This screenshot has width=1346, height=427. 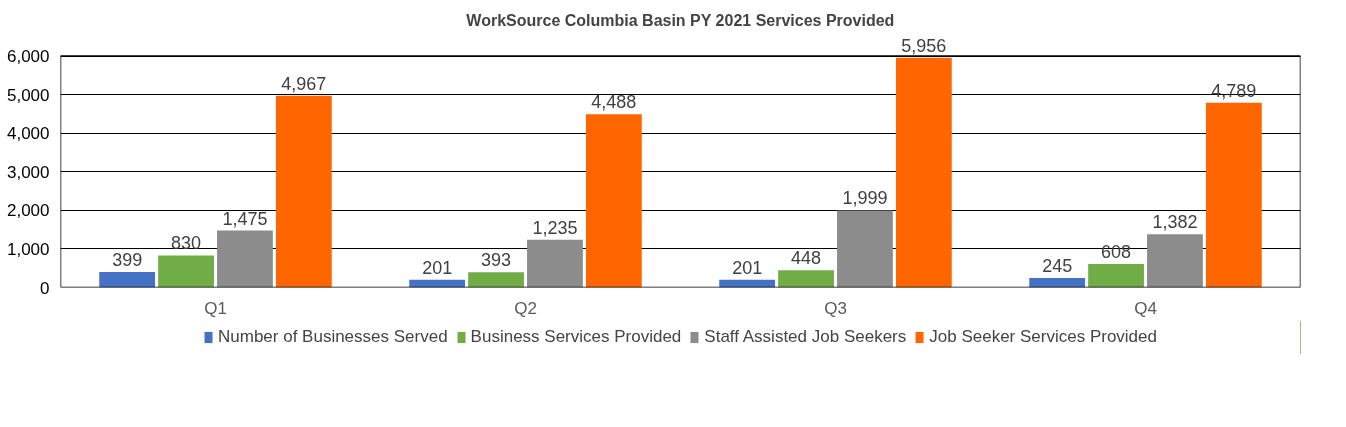 I want to click on data-label: 393, so click(x=496, y=260).